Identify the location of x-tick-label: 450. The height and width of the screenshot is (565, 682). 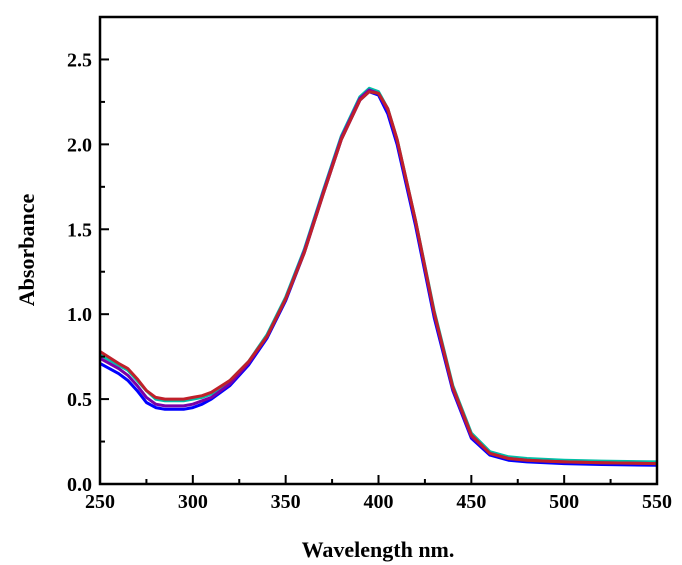
(471, 502).